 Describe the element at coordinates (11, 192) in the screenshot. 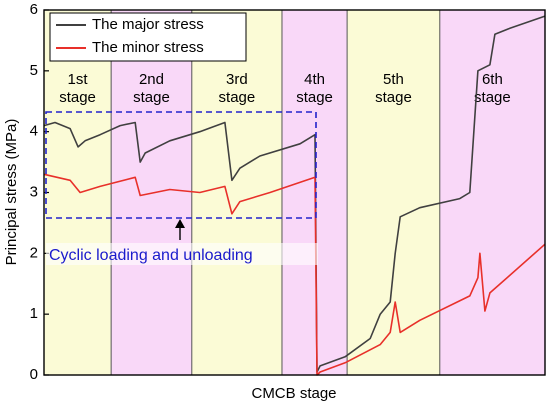

I see `y-axis-label: Principal stress (MPa)` at that location.